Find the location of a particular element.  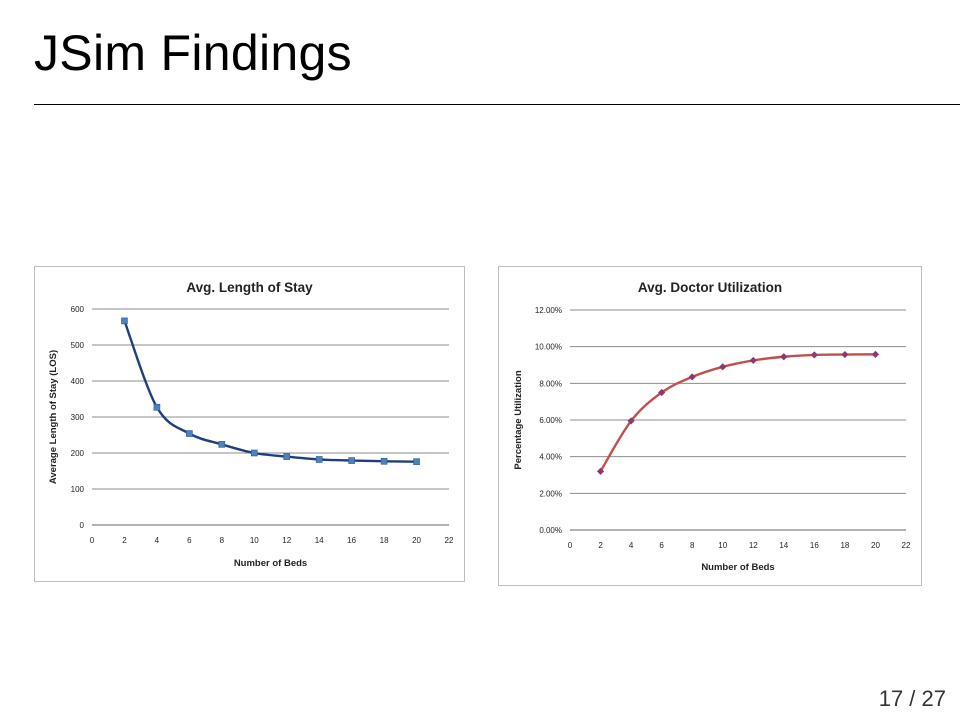

y-tick-label: 400 is located at coordinates (78, 381).